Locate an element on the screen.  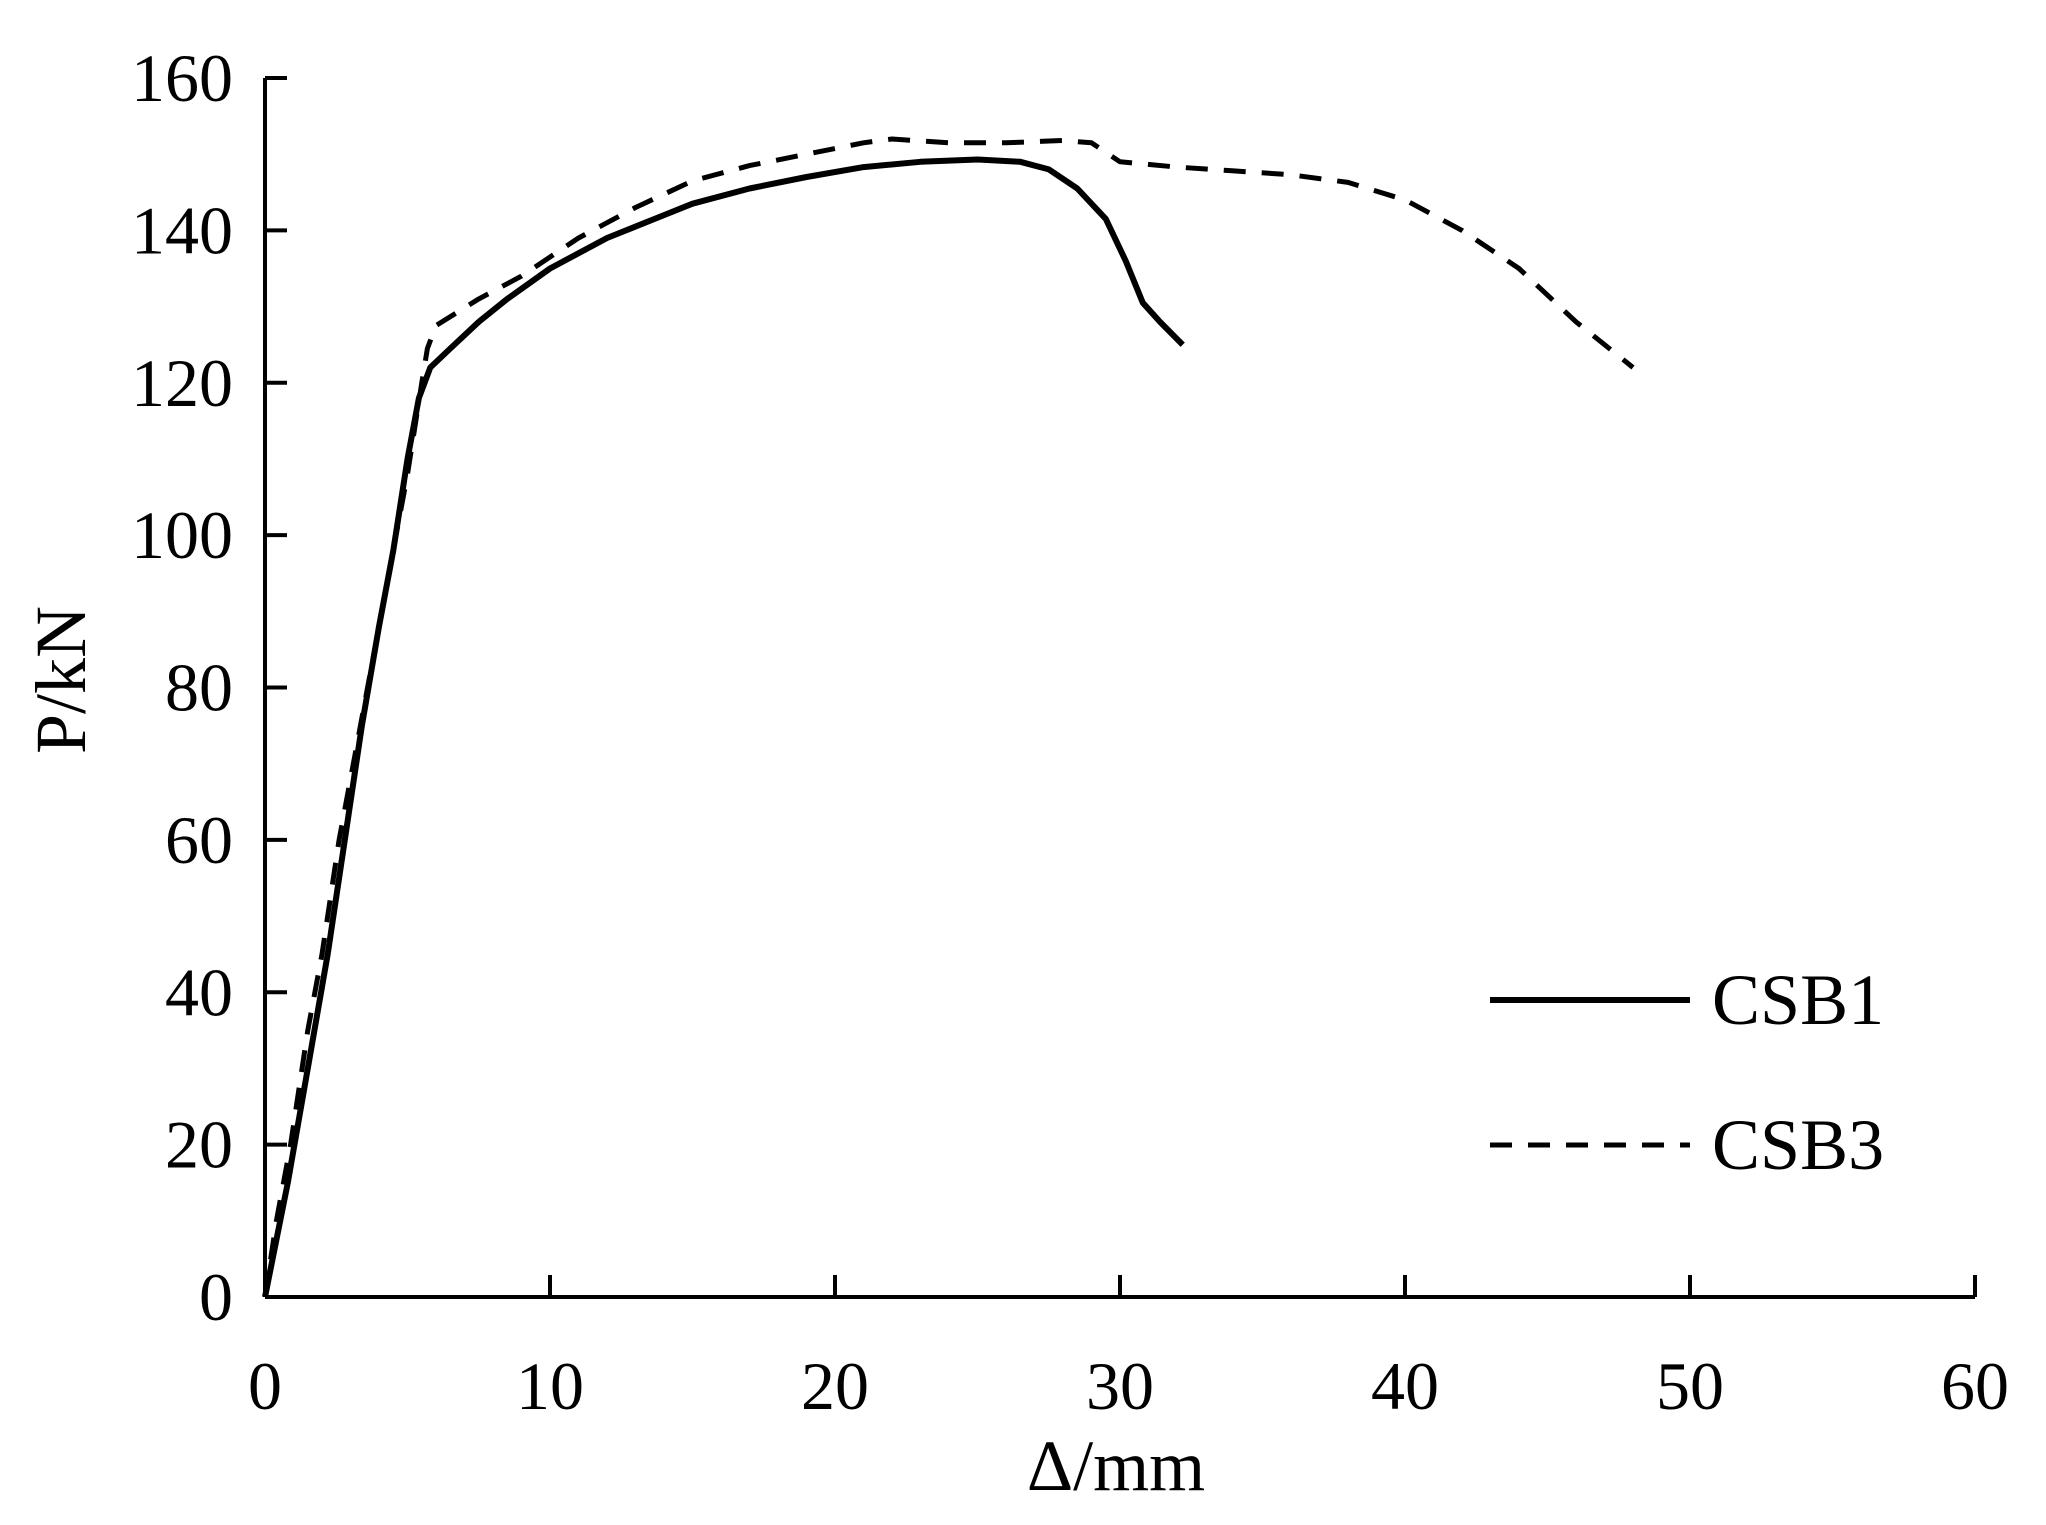
x-tick-label: 40 is located at coordinates (1405, 1386).